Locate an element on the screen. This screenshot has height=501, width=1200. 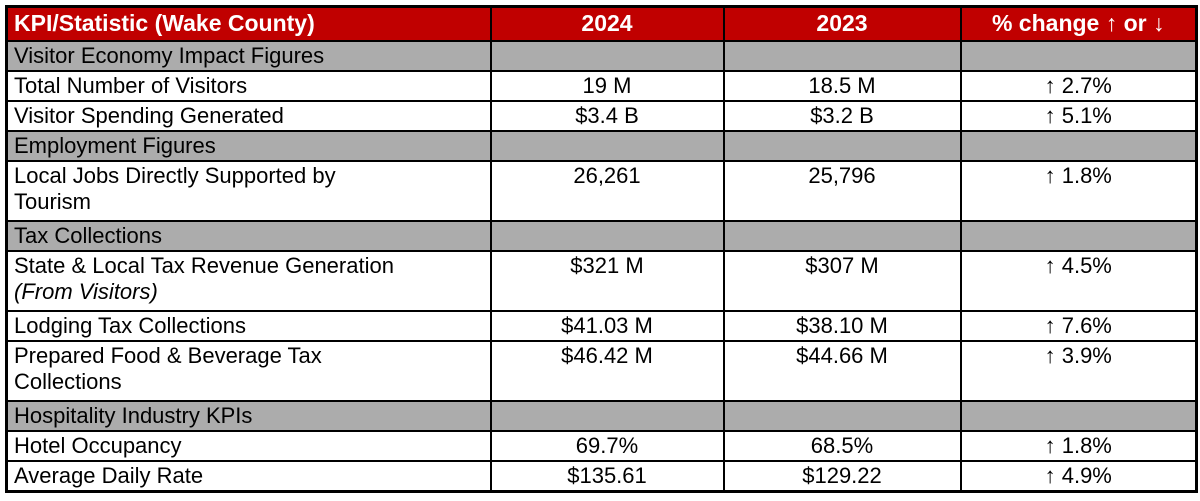
row-label: Hotel Occupancy is located at coordinates (248, 445).